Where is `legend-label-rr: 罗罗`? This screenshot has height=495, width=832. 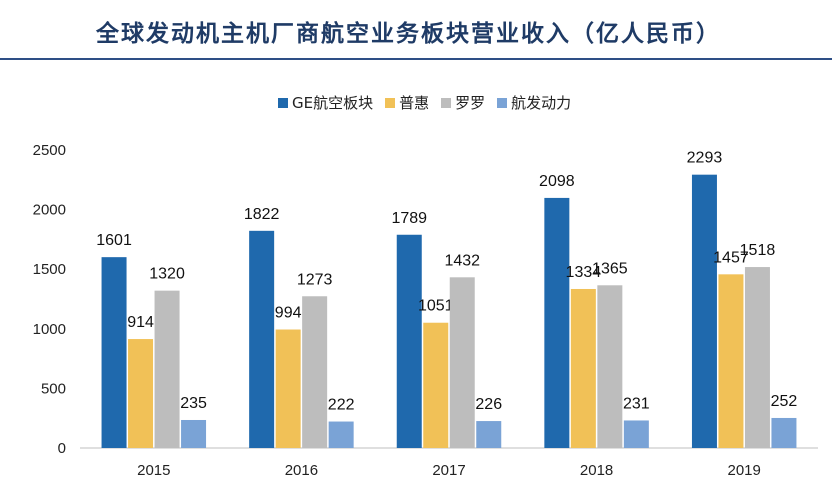 legend-label-rr: 罗罗 is located at coordinates (470, 103).